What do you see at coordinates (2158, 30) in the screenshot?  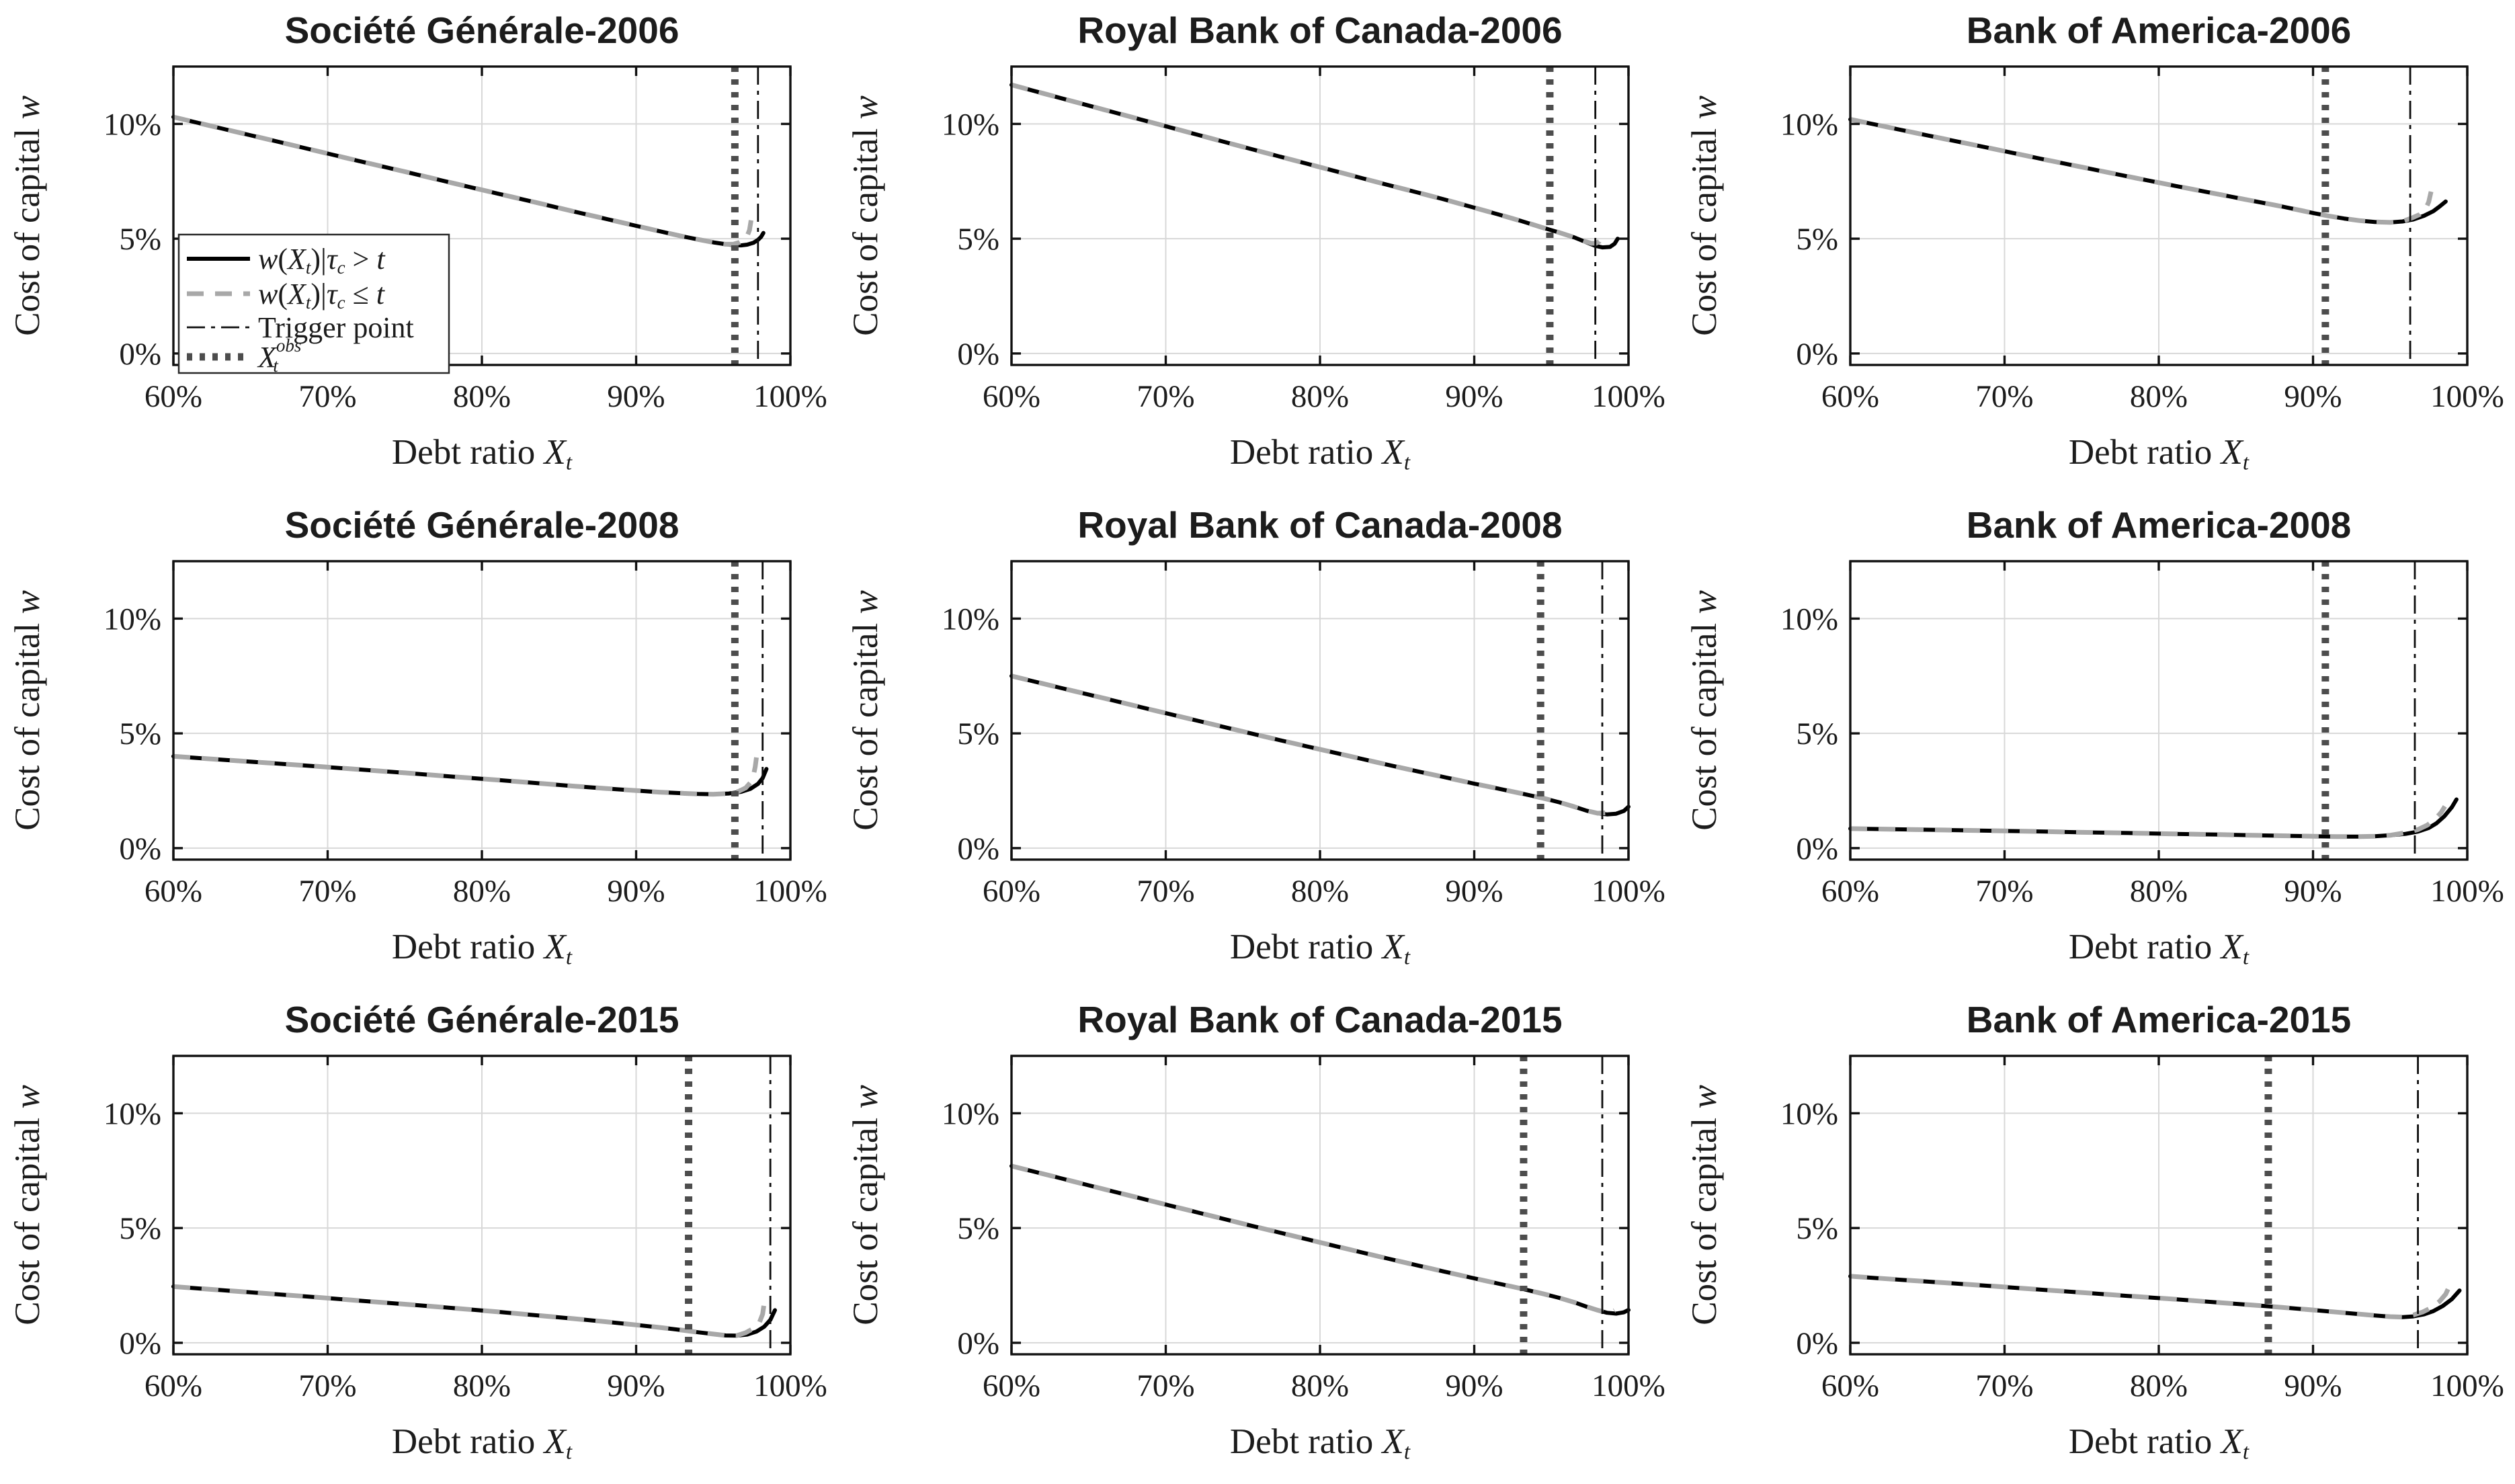 I see `subplot-title: Bank of America-2006` at bounding box center [2158, 30].